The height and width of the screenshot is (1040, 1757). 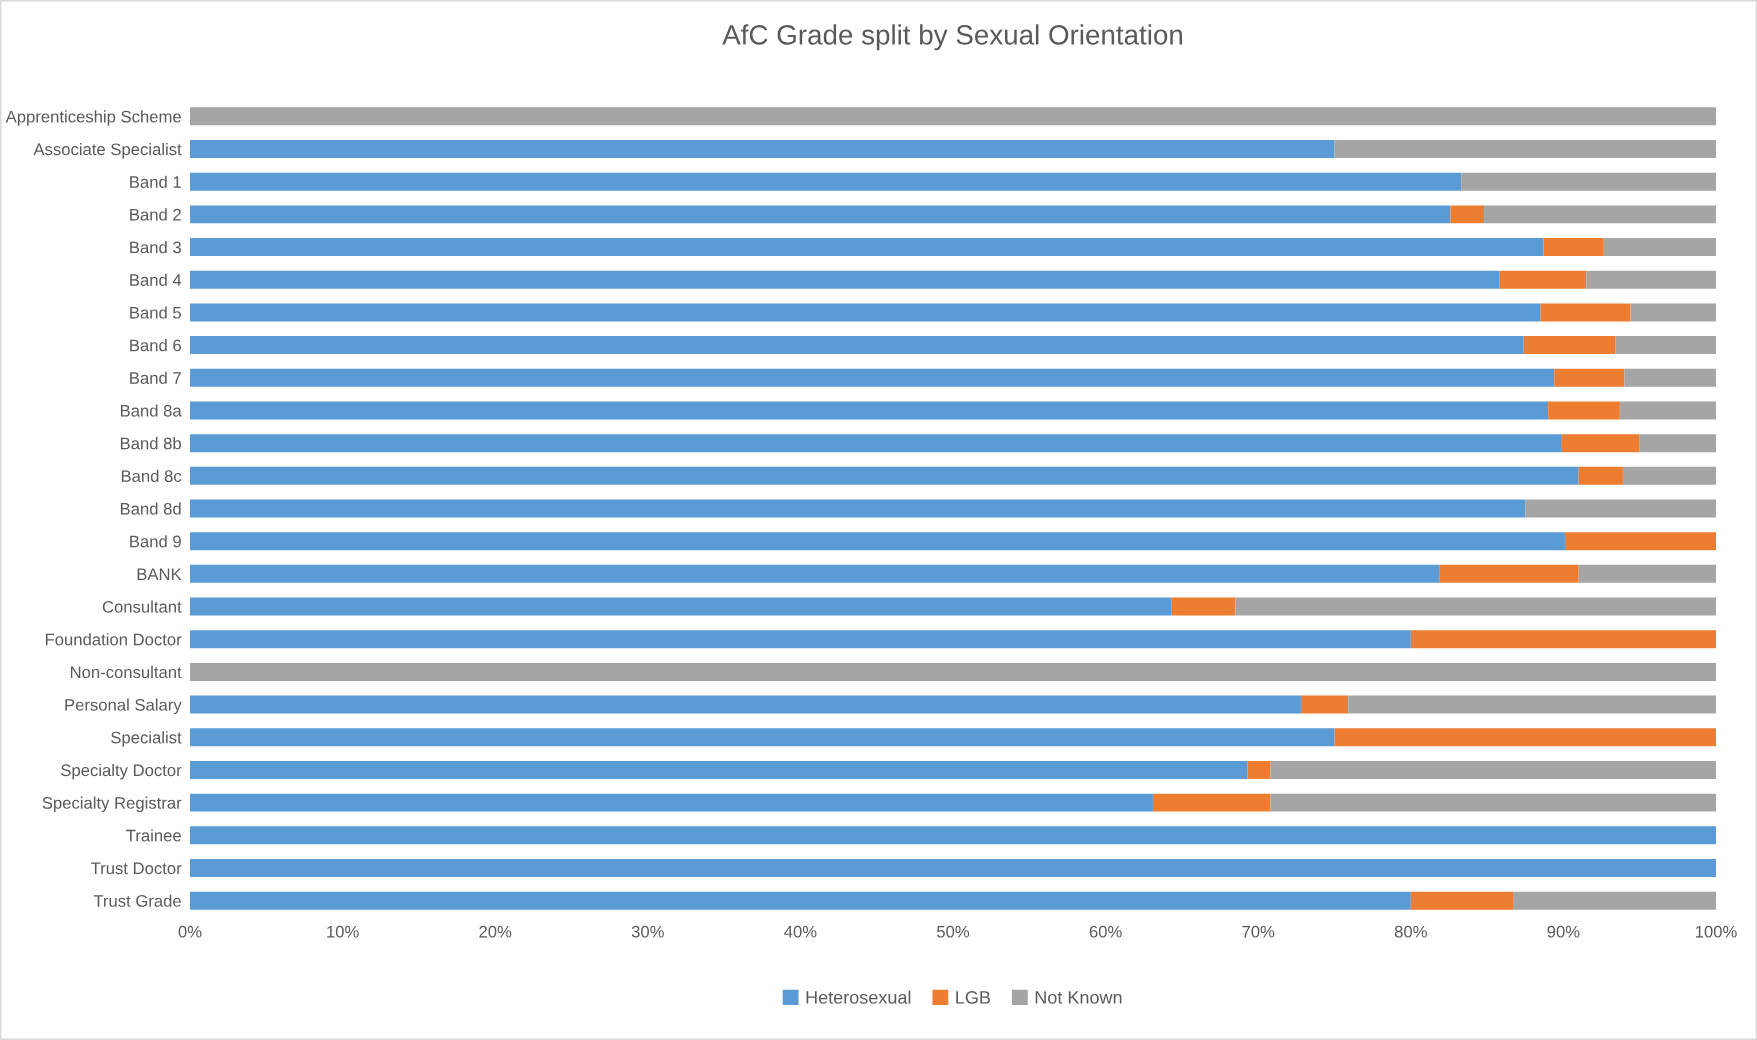 I want to click on y-tick-label: Associate Specialist, so click(x=107, y=150).